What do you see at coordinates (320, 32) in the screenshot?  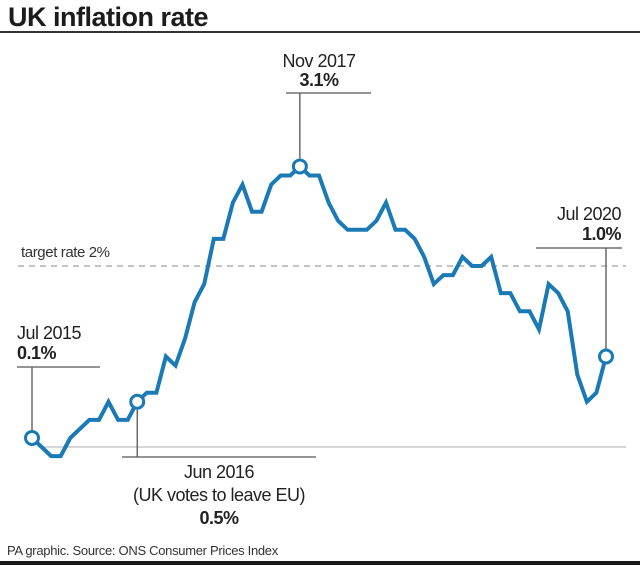 I see `title-divider` at bounding box center [320, 32].